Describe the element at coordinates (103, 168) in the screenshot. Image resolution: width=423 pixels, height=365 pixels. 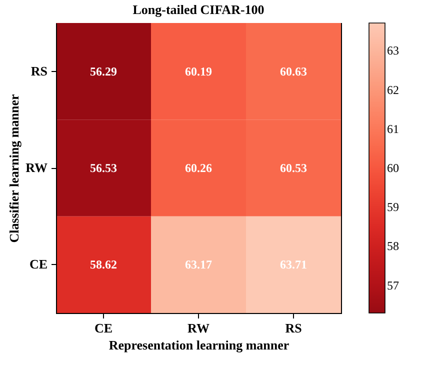
I see `data-label: 56.53` at that location.